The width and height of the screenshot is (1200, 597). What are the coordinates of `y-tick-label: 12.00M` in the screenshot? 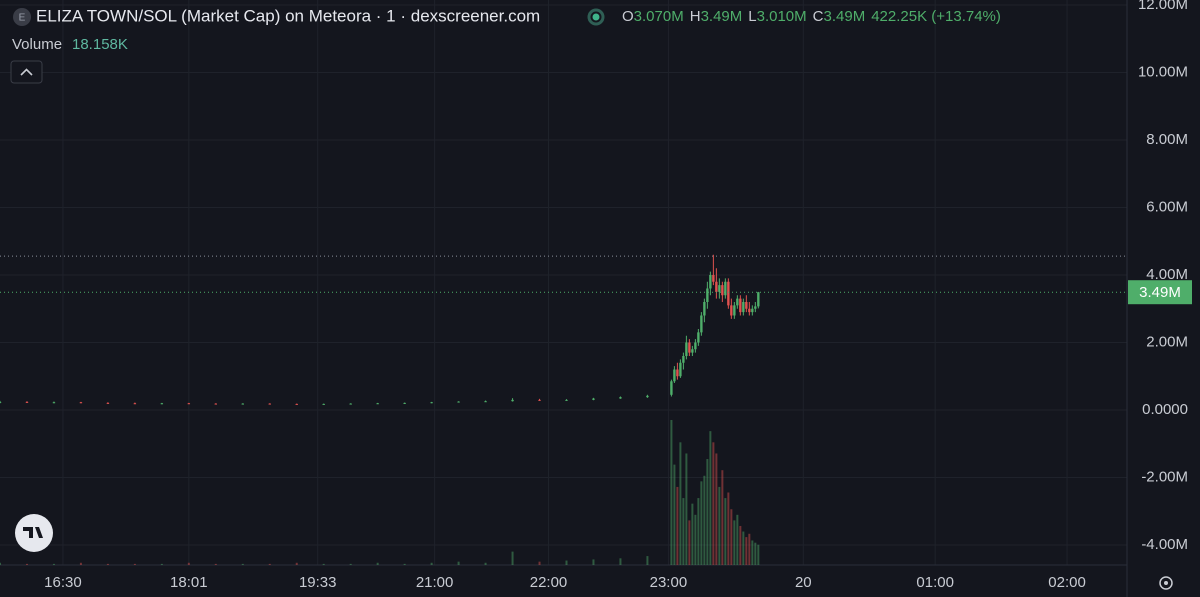 It's located at (1163, 6).